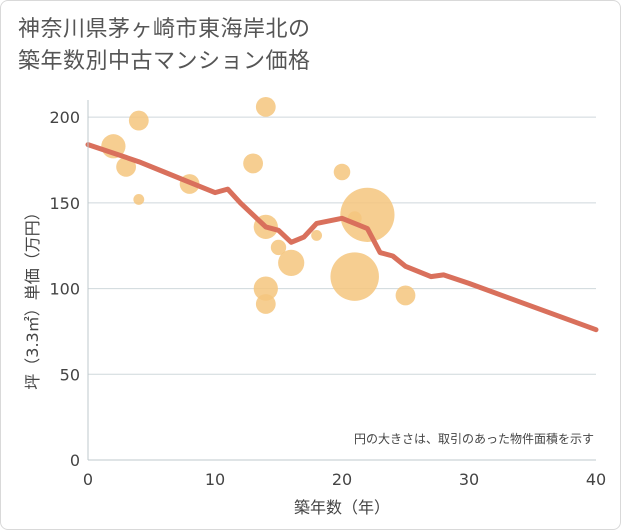  What do you see at coordinates (474, 438) in the screenshot?
I see `size-legend-note: 円の大きさは、取引のあった物件面積を示す` at bounding box center [474, 438].